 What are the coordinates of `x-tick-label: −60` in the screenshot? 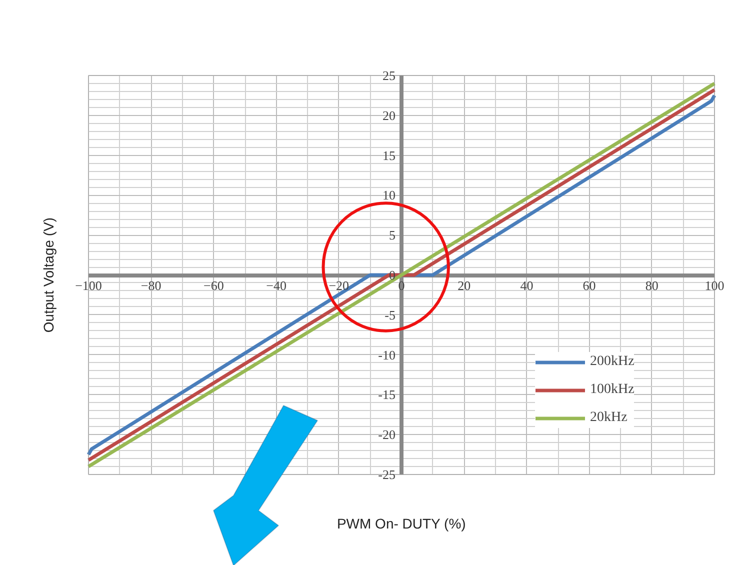 It's located at (214, 285).